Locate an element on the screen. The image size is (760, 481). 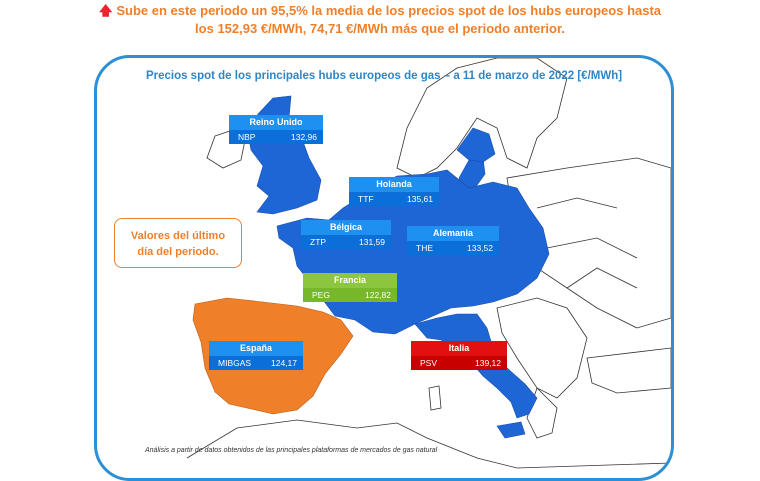
hub-code: MIBGAS is located at coordinates (235, 363).